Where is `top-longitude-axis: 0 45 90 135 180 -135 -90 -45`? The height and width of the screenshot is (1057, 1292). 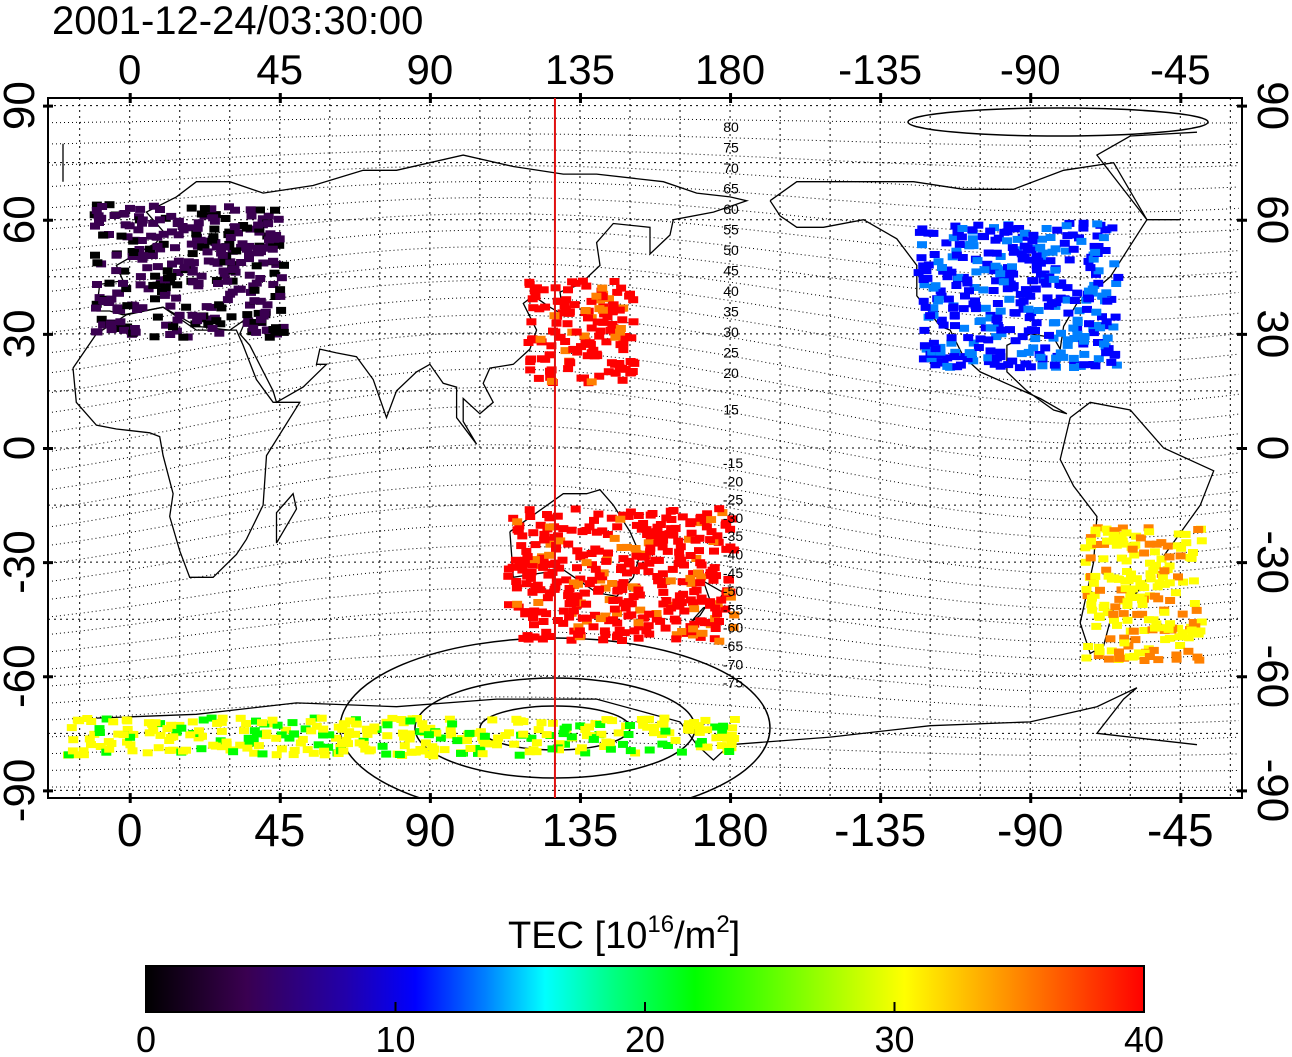
top-longitude-axis: 0 45 90 135 180 -135 -90 -45 is located at coordinates (664, 69).